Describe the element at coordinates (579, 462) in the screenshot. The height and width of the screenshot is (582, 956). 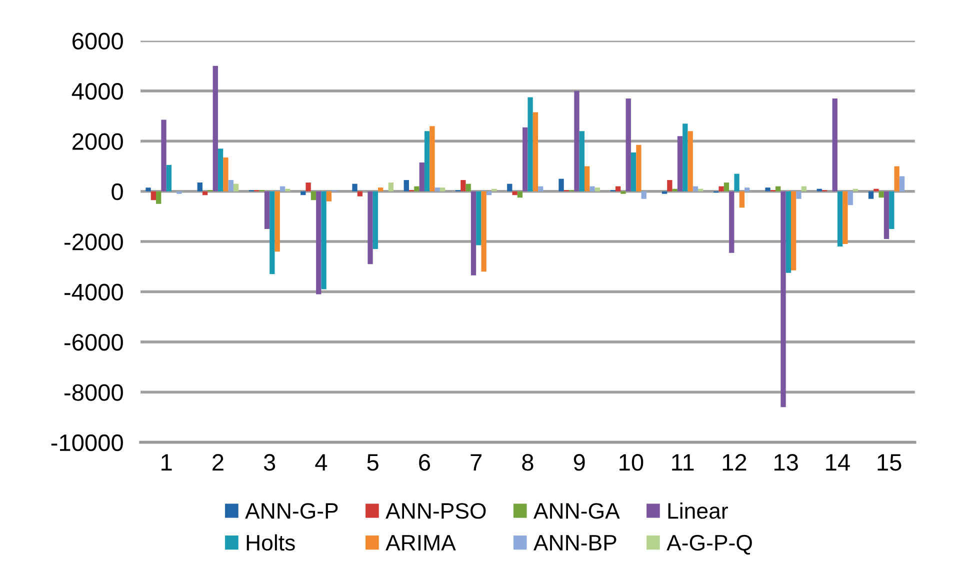
I see `x-tick-label: 9` at that location.